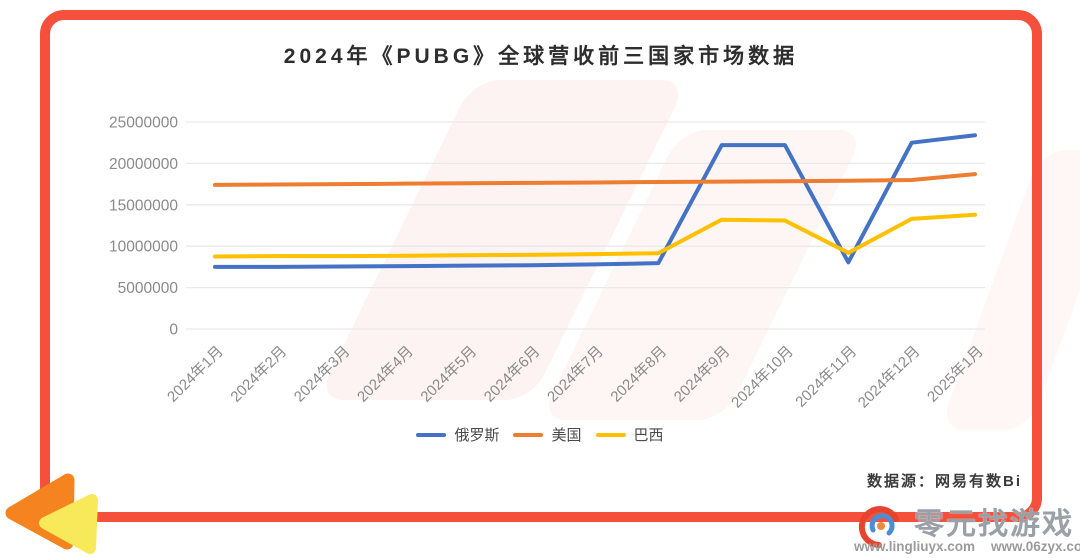  Describe the element at coordinates (955, 374) in the screenshot. I see `x-axis-label: 2025年1月` at that location.